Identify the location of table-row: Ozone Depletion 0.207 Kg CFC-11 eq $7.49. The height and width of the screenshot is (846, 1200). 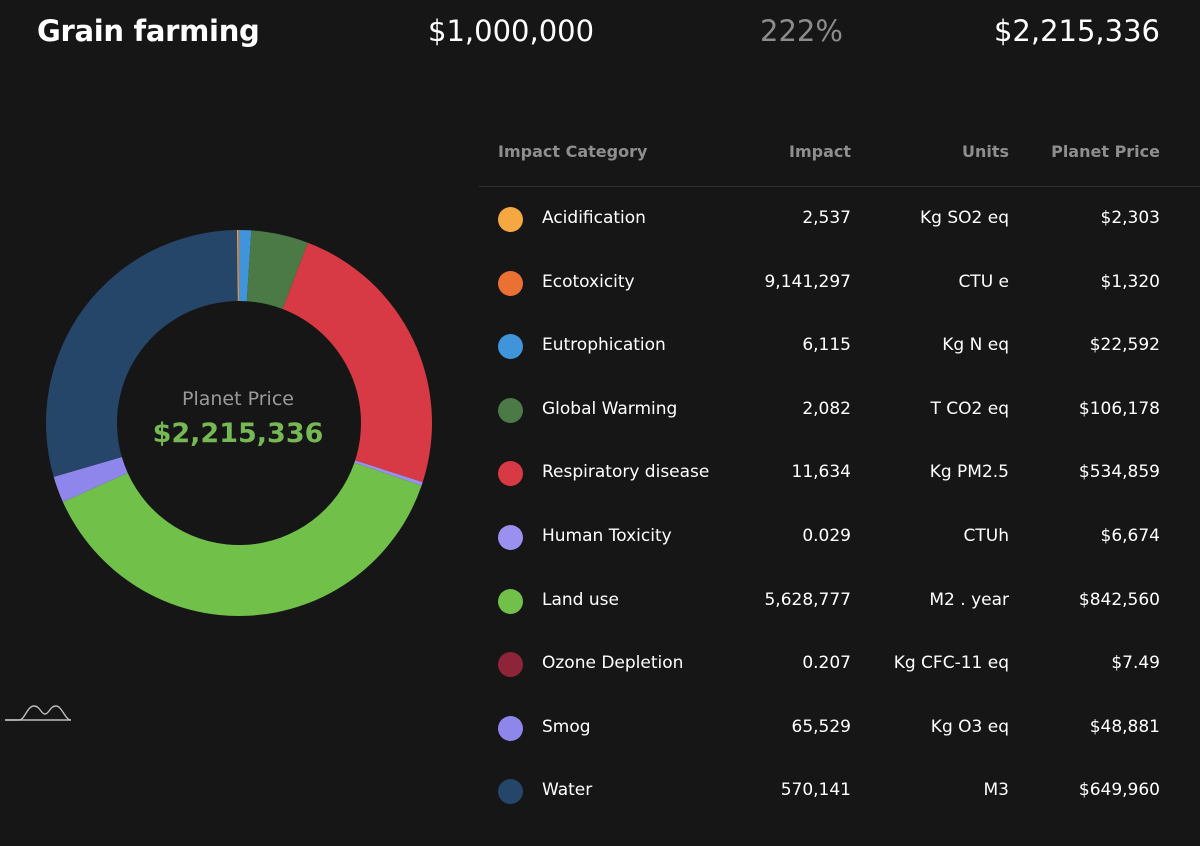
(839, 664).